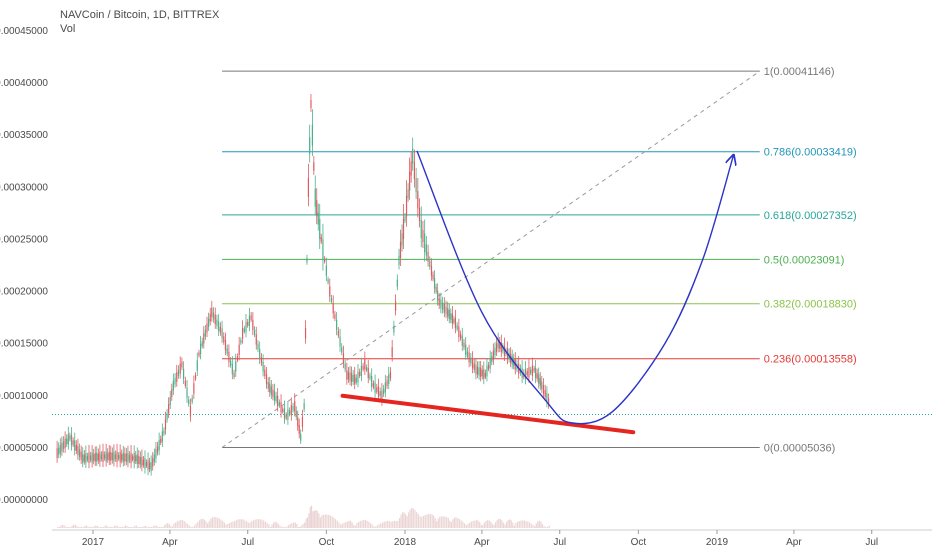 Image resolution: width=932 pixels, height=550 pixels. What do you see at coordinates (24, 187) in the screenshot?
I see `y-tick-label: 0.00030000` at bounding box center [24, 187].